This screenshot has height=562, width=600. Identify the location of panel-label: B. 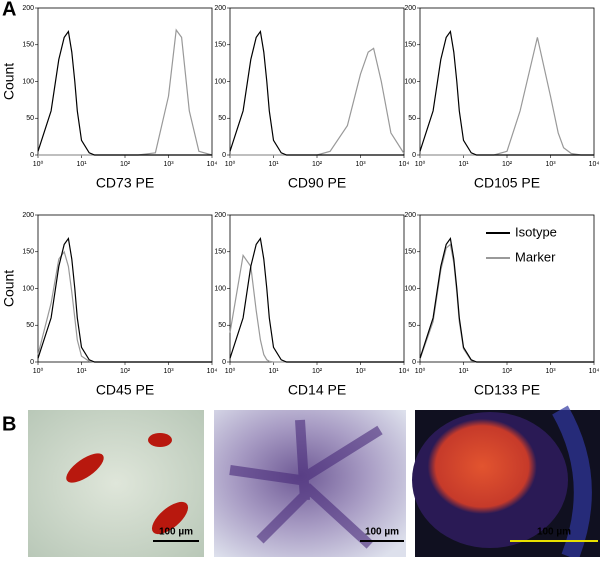
(9, 424).